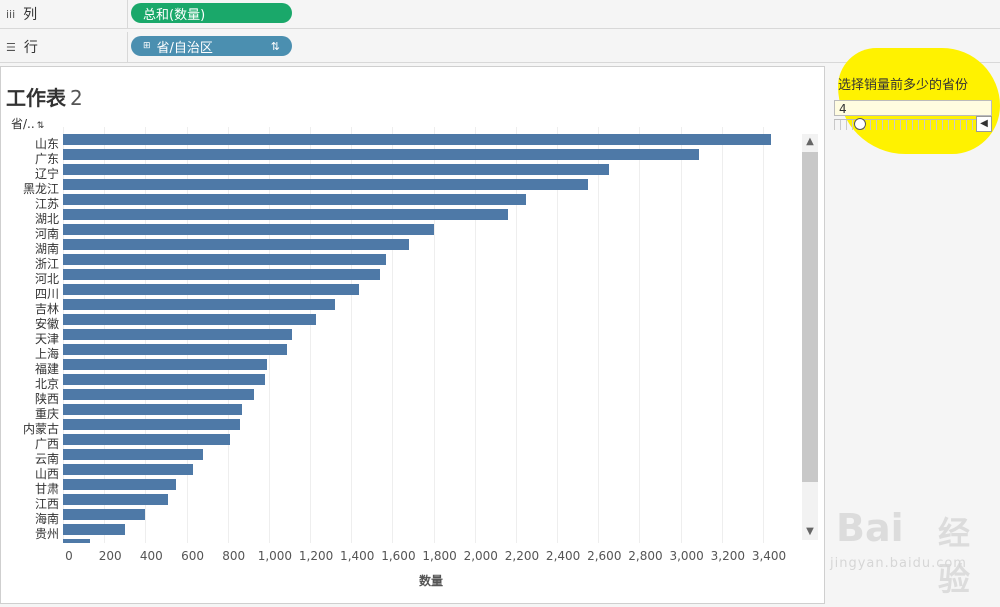 The height and width of the screenshot is (607, 1000). Describe the element at coordinates (686, 556) in the screenshot. I see `x-tick-label: 3,000` at that location.